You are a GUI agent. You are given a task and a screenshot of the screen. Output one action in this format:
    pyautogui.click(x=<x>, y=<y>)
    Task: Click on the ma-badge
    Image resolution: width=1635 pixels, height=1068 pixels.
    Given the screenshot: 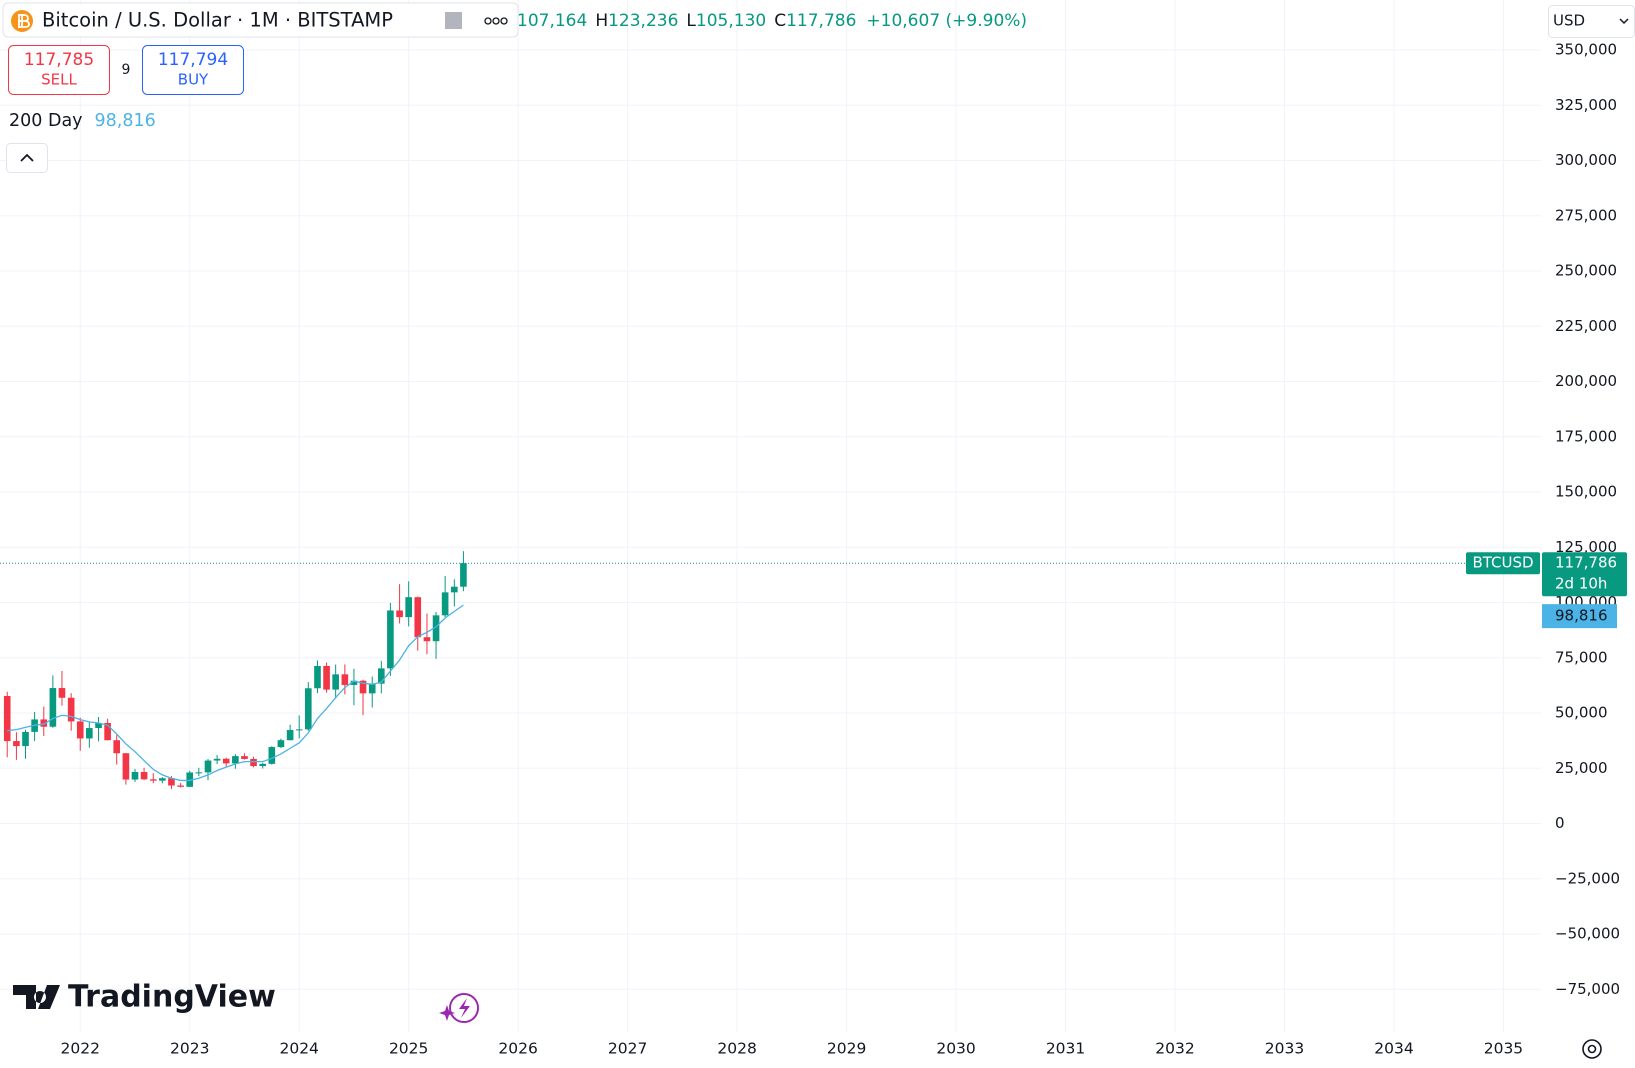 What is the action you would take?
    pyautogui.click(x=1579, y=616)
    